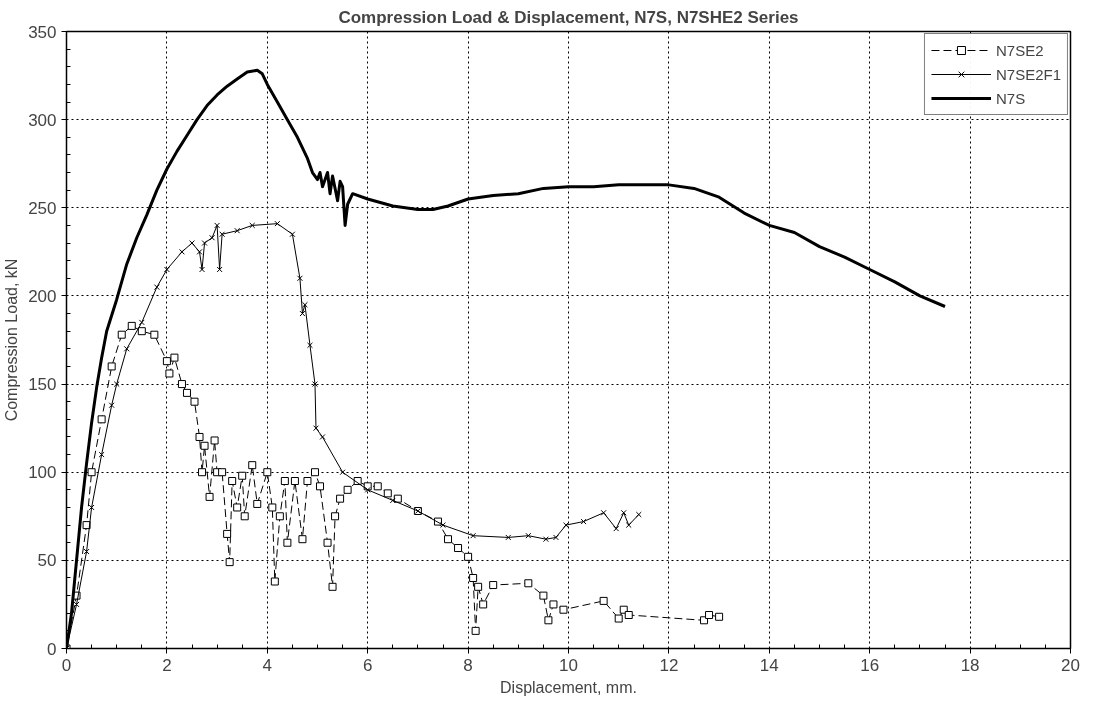 This screenshot has height=703, width=1095. I want to click on y-axis-title: Compression Load, kN, so click(12, 340).